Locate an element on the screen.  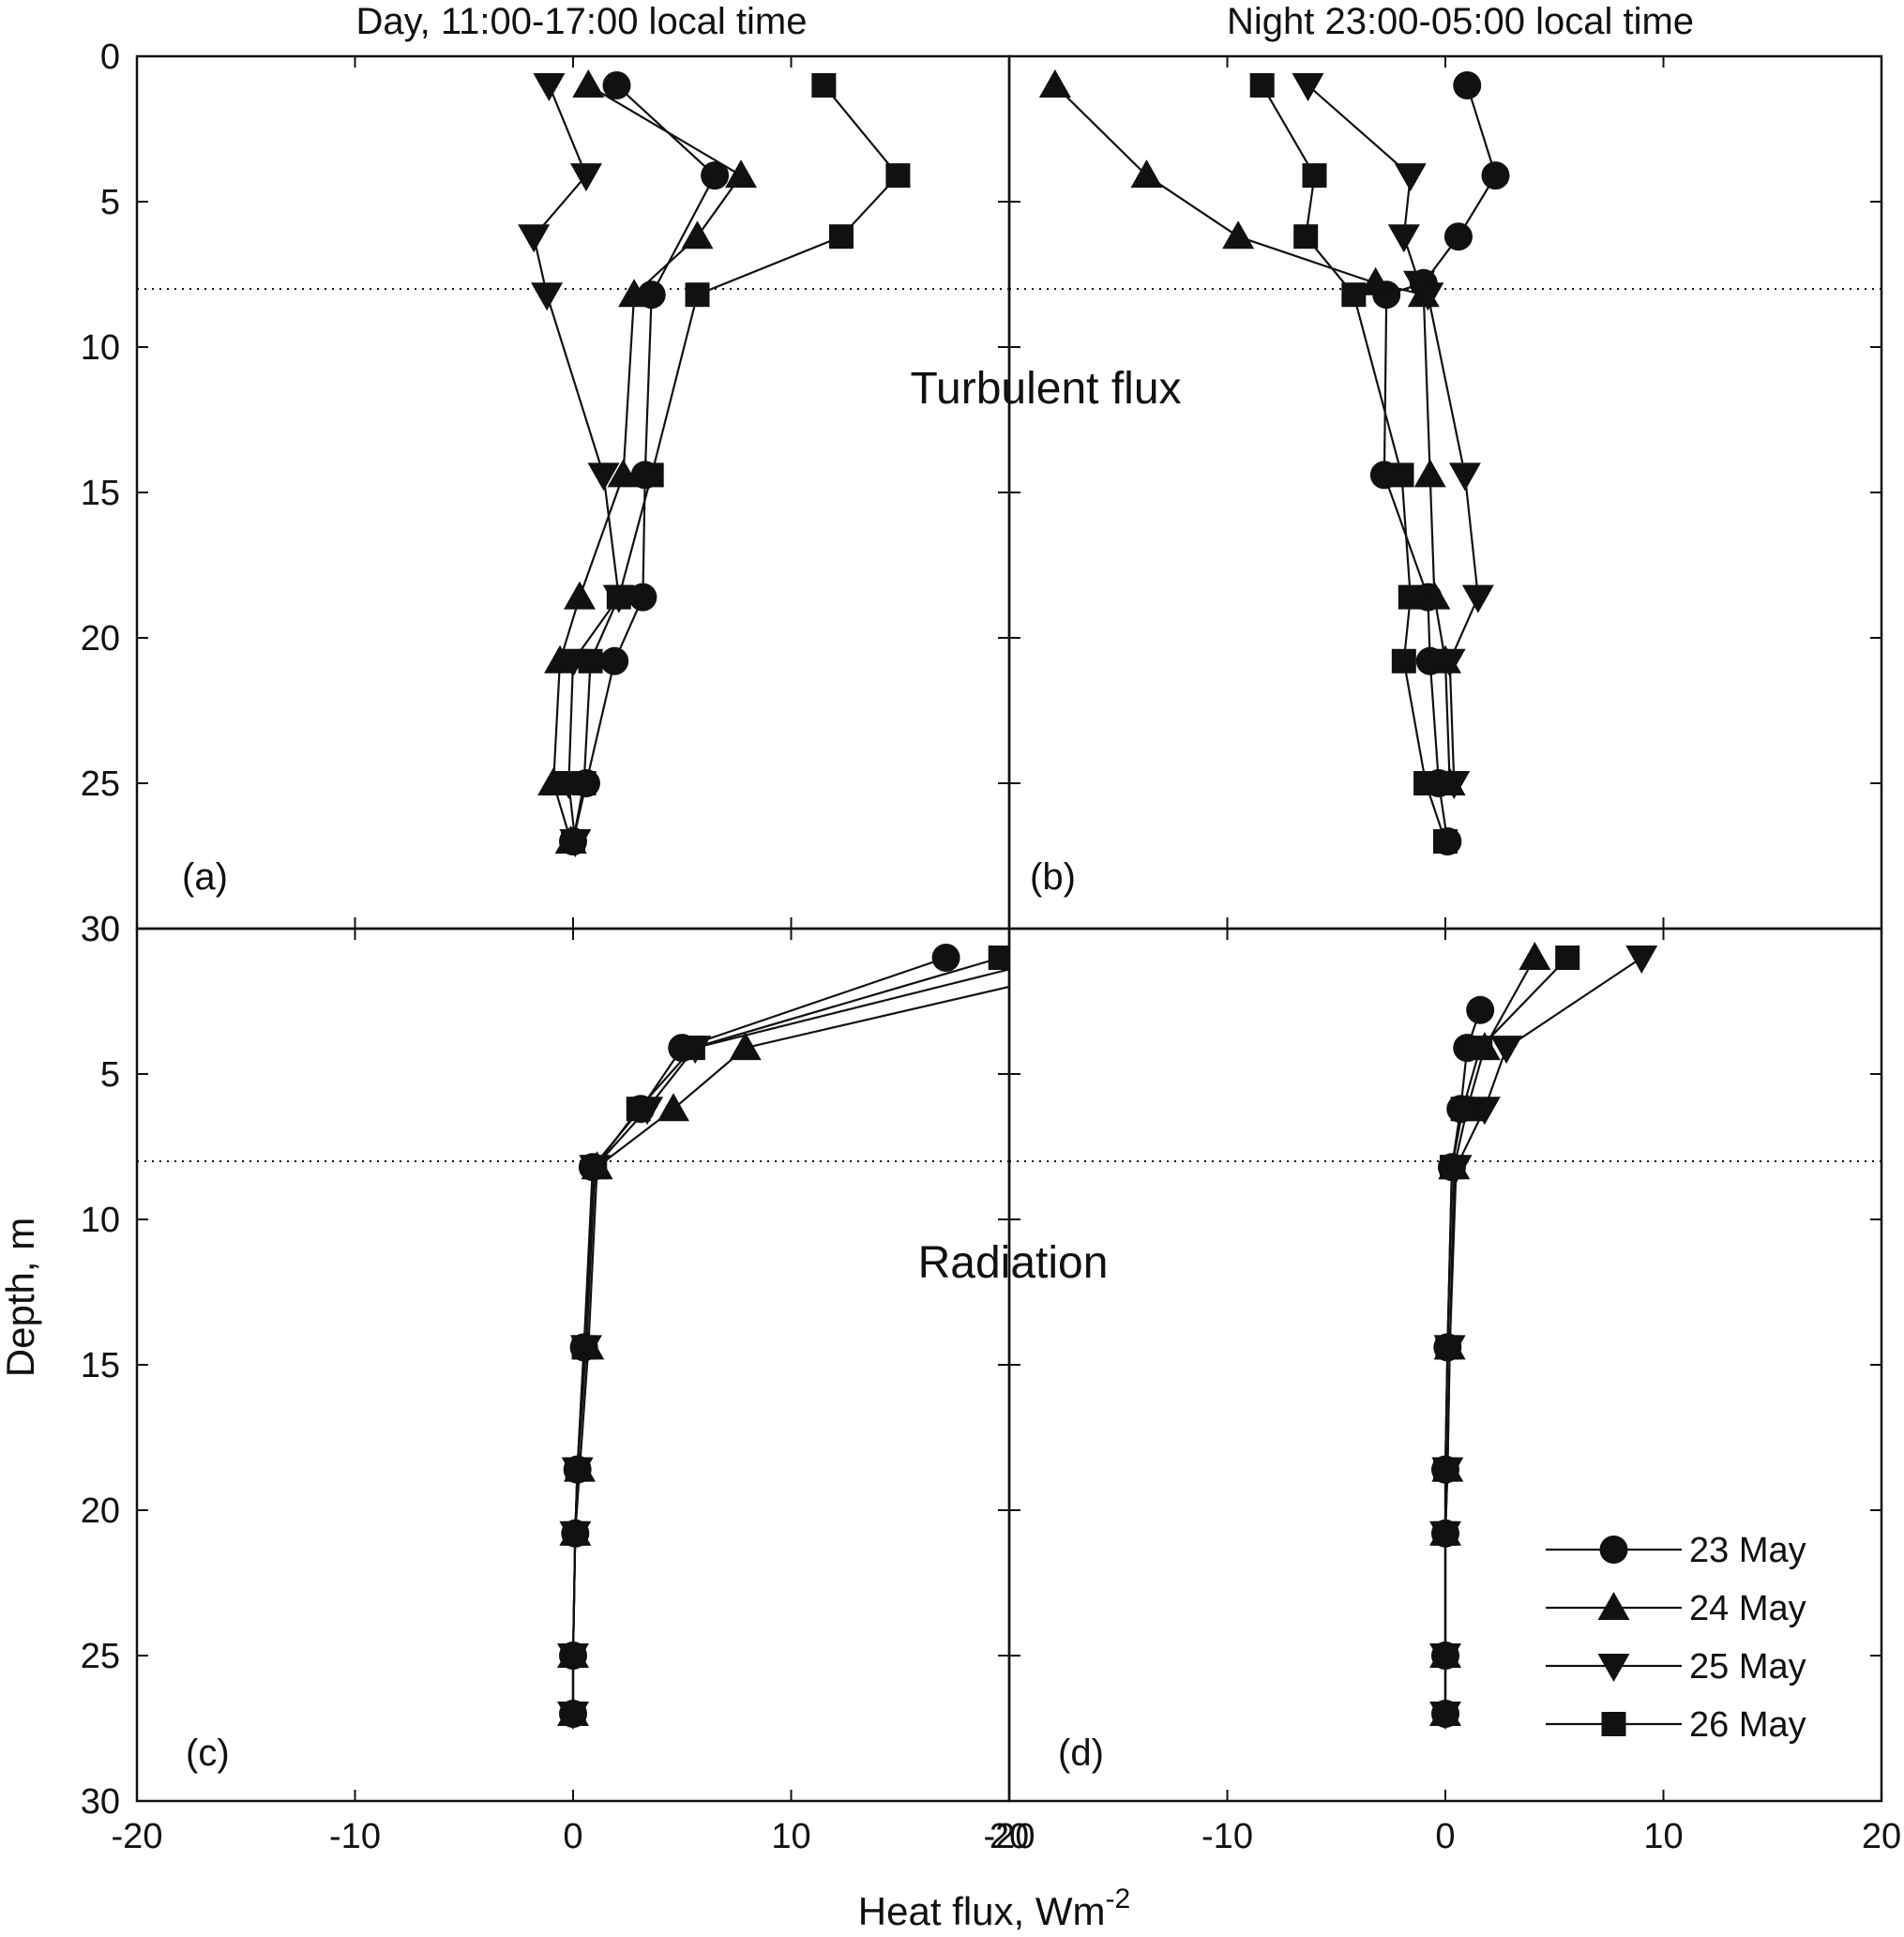
y-tick-label-a-0: 0 is located at coordinates (110, 57).